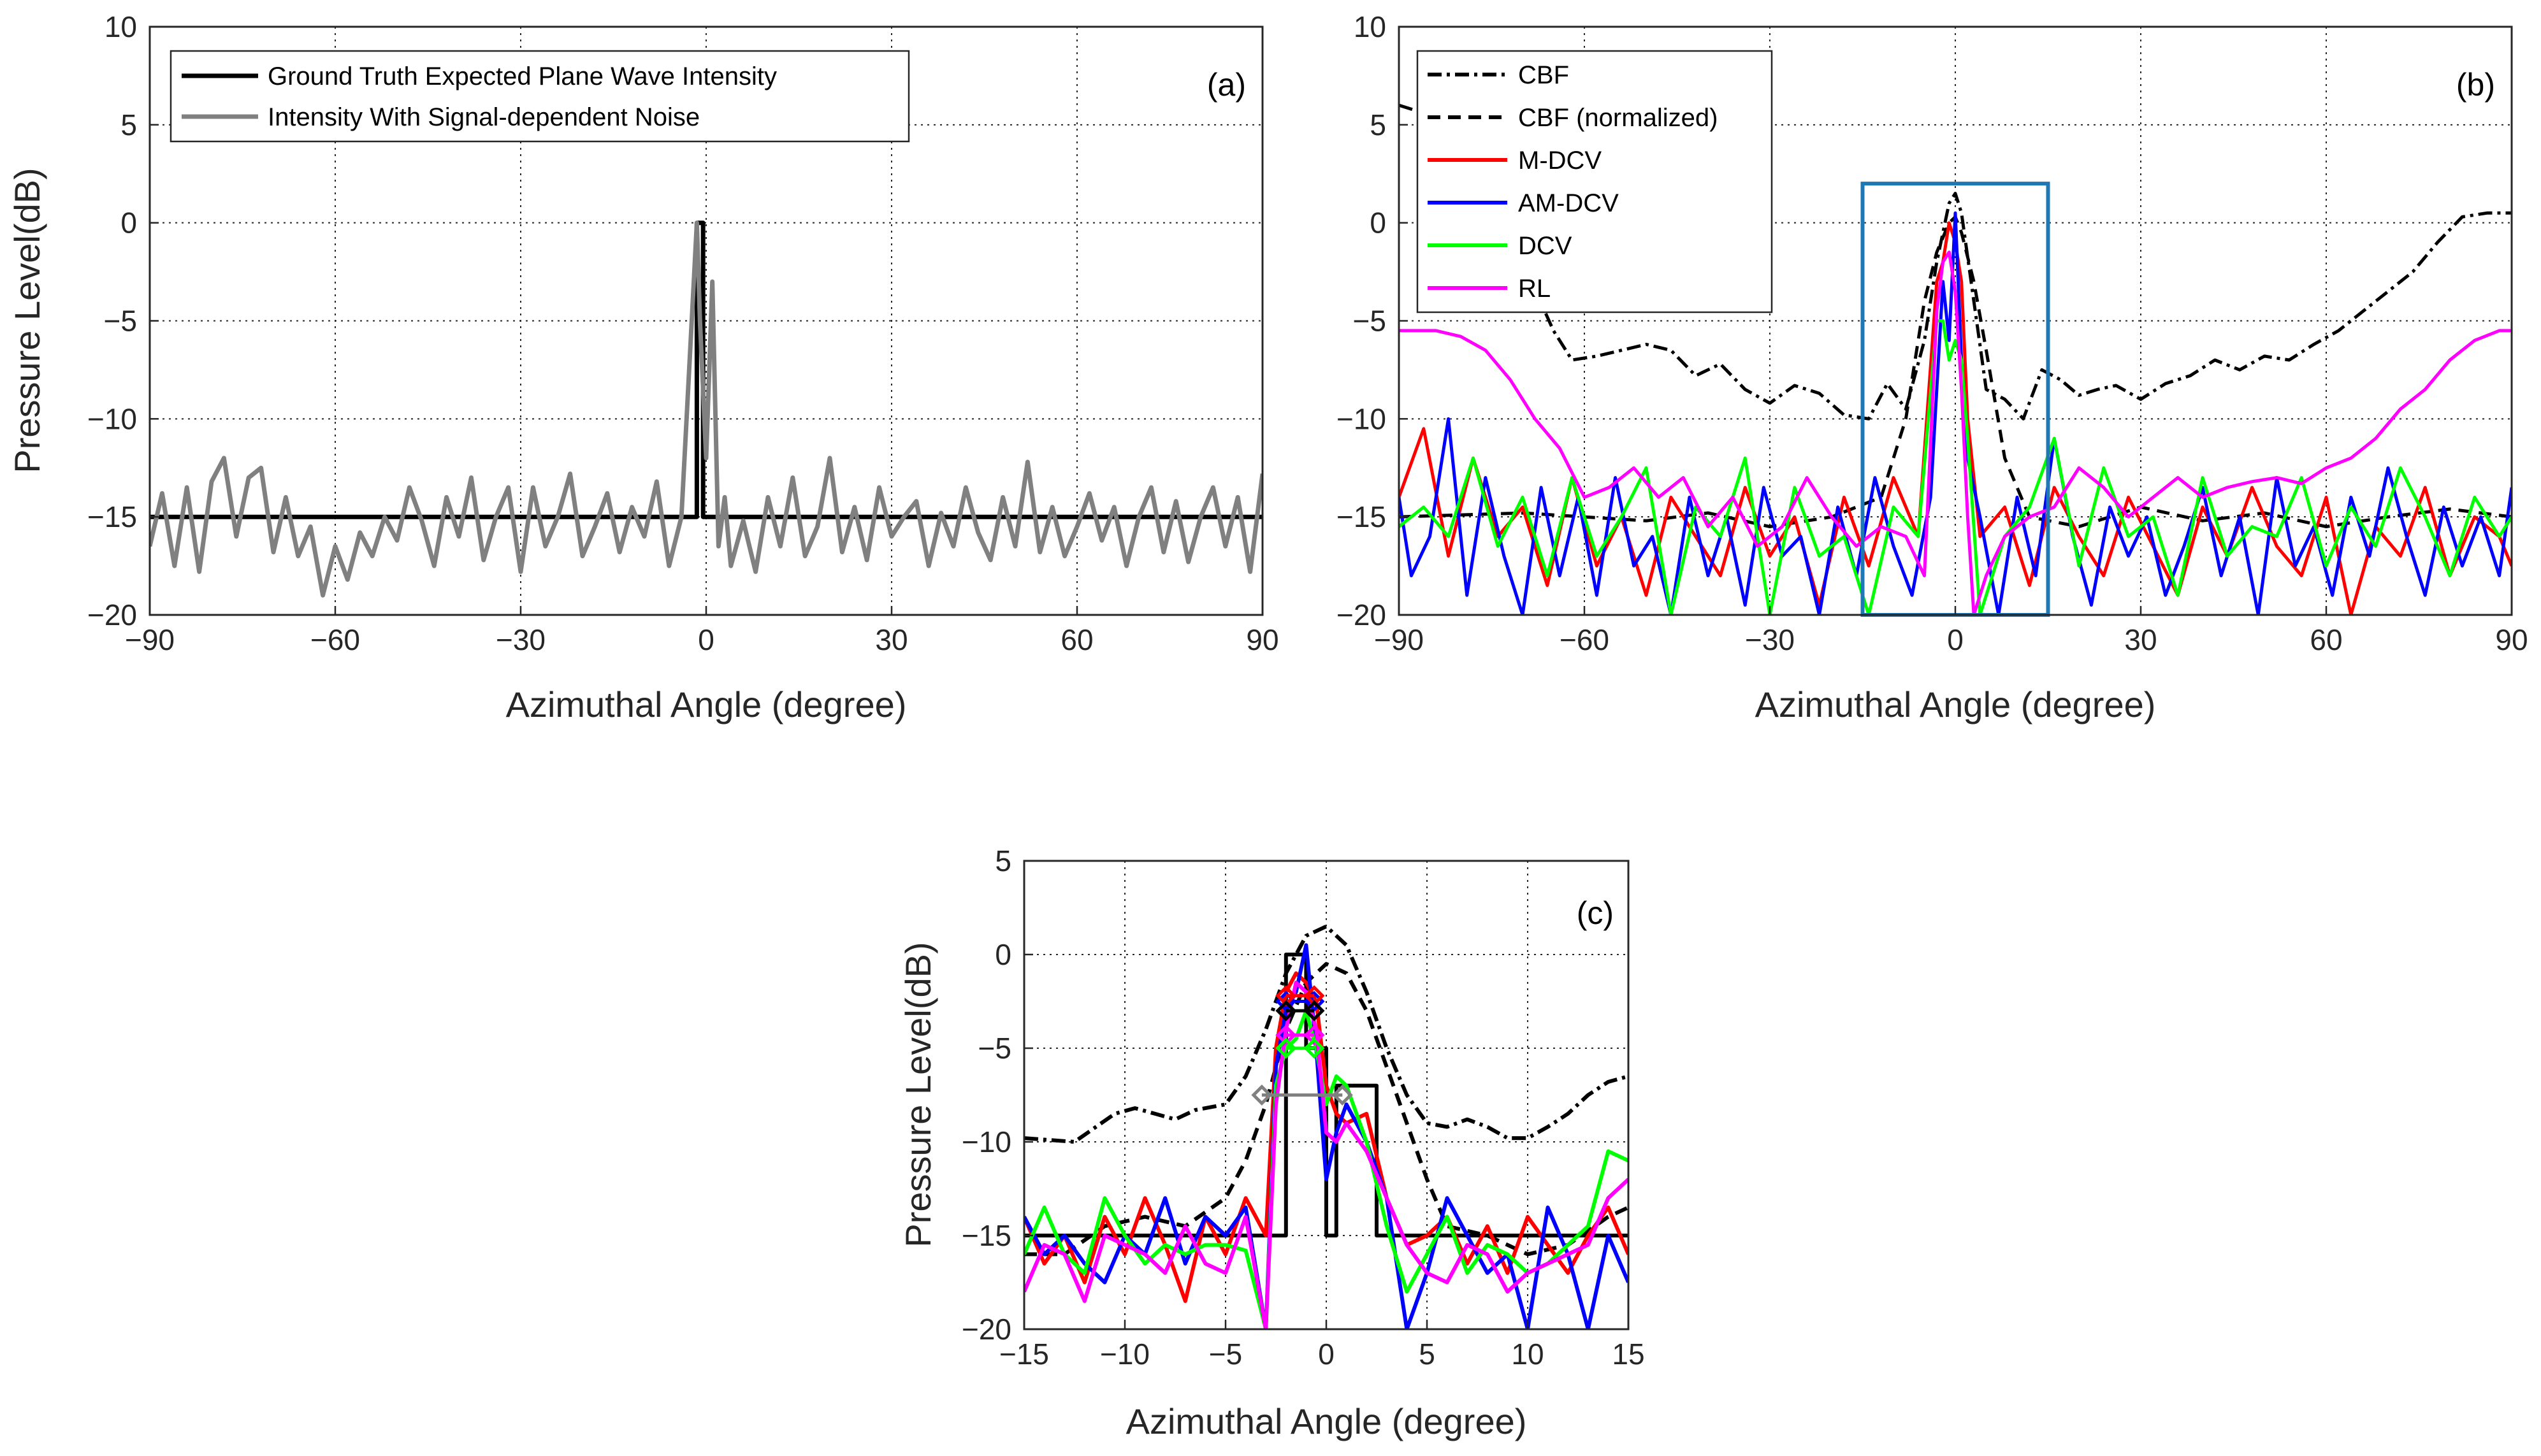 This screenshot has height=1456, width=2541. I want to click on panel-a-series, so click(706, 409).